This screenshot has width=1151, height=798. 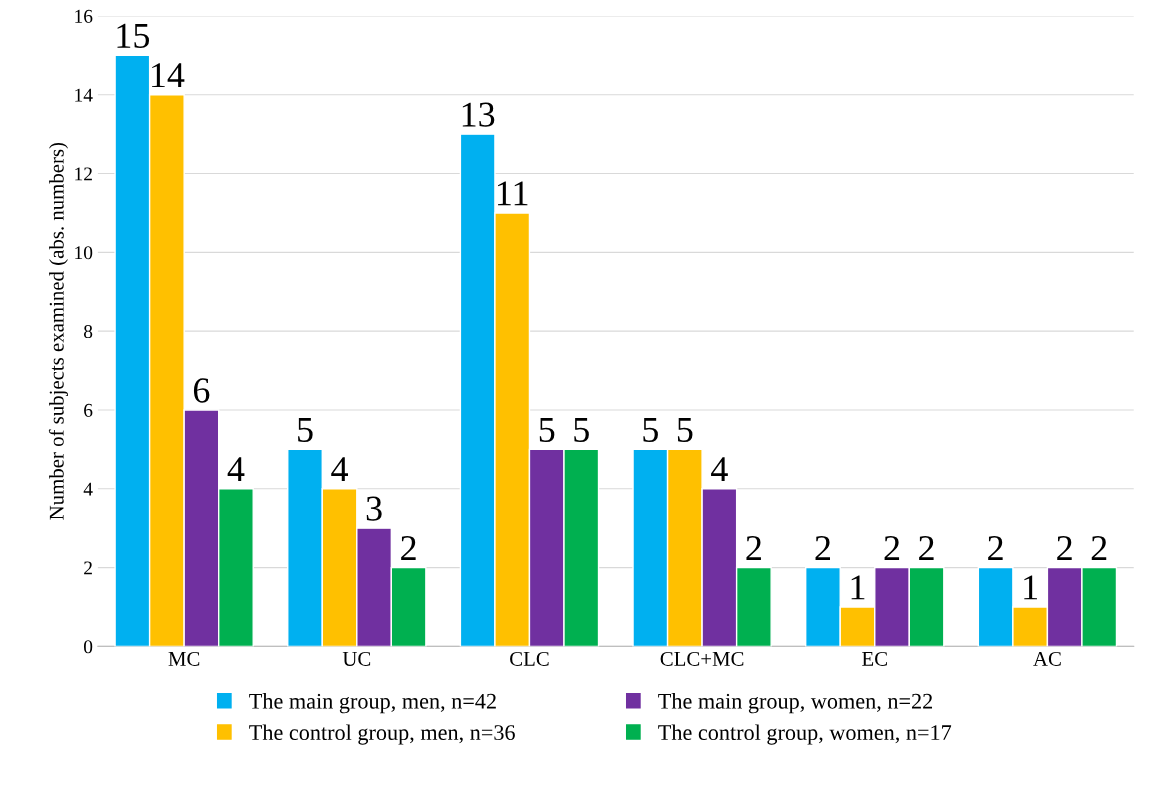 I want to click on x-tick-label: UC, so click(x=356, y=658).